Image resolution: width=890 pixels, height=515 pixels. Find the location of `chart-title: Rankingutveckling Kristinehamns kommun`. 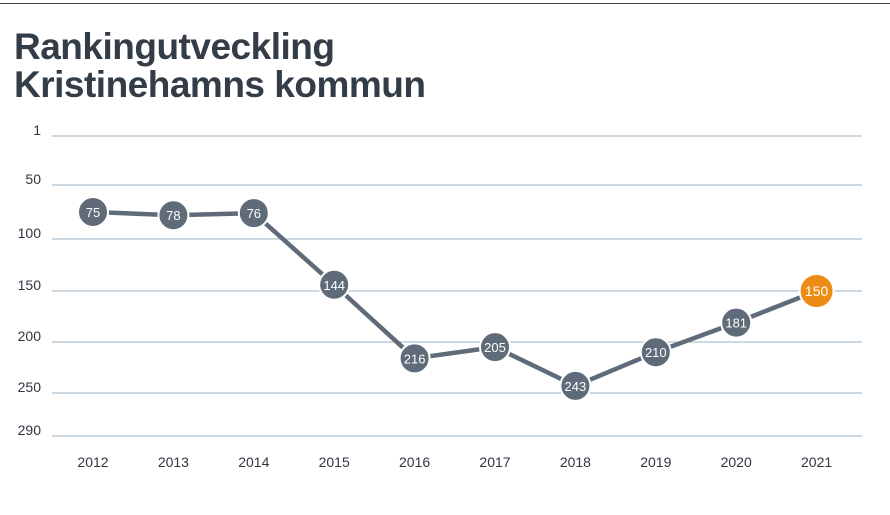

chart-title: Rankingutveckling Kristinehamns kommun is located at coordinates (220, 65).